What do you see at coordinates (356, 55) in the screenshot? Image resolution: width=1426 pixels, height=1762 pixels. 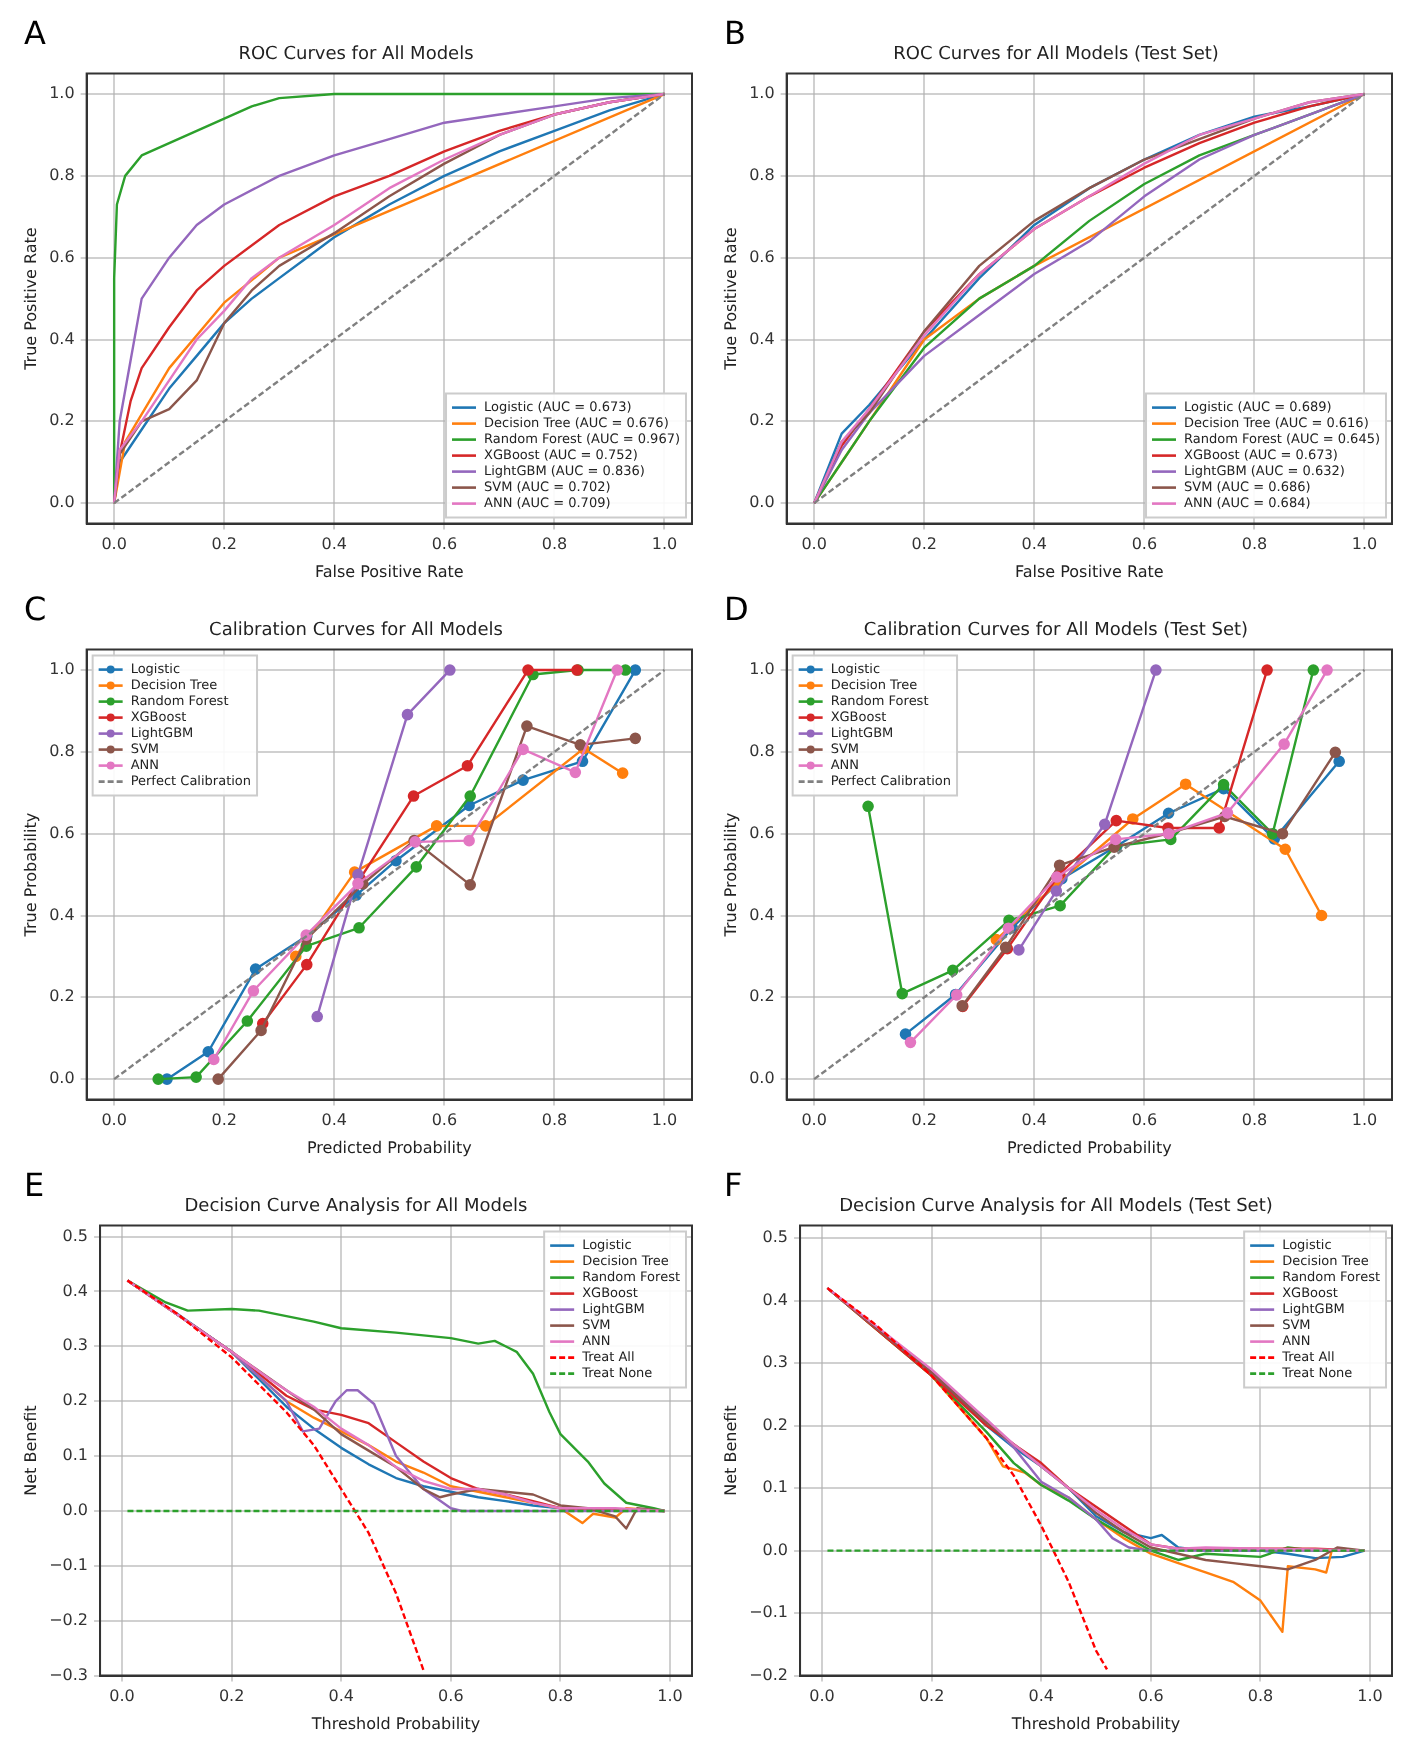 I see `chart-title: ROC Curves for All Models` at bounding box center [356, 55].